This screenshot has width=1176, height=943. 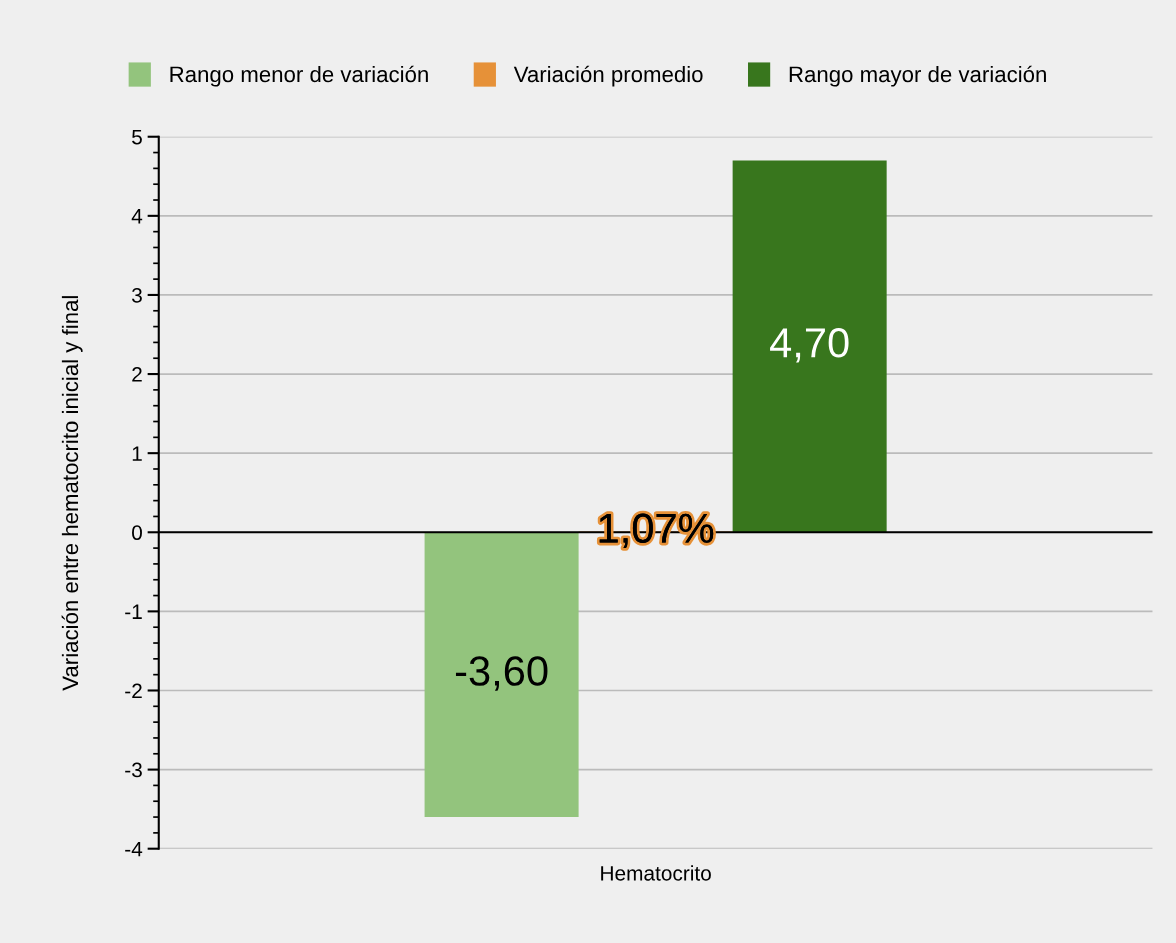 What do you see at coordinates (917, 76) in the screenshot?
I see `legend-label: Rango mayor de variación` at bounding box center [917, 76].